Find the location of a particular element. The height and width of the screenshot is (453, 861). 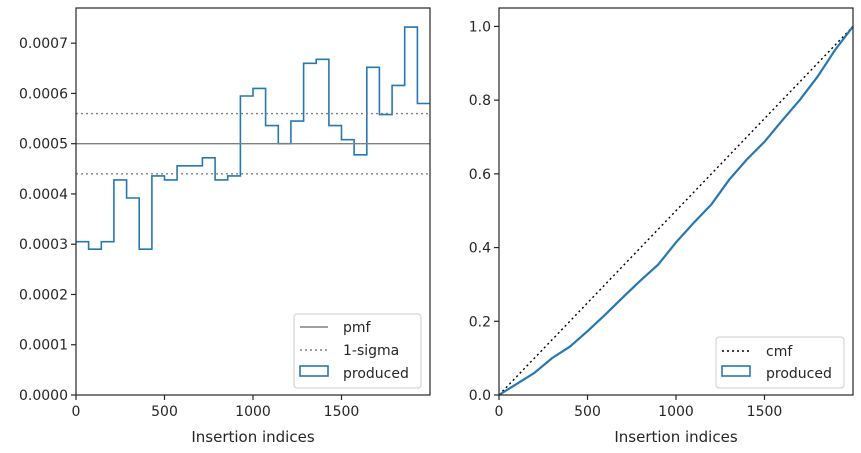

legend: pmf 1-sigma produced is located at coordinates (357, 351).